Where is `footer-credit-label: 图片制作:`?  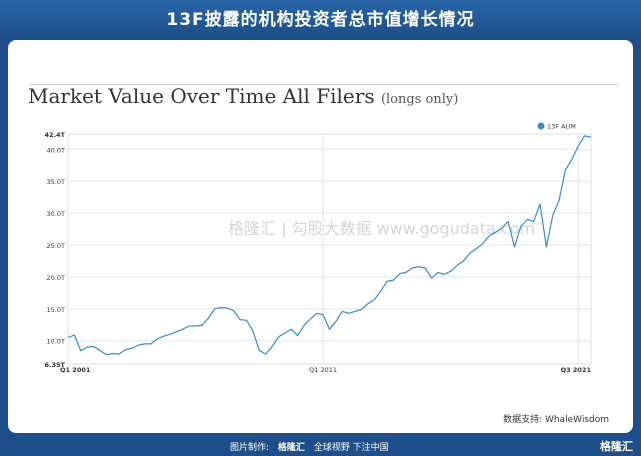
footer-credit-label: 图片制作: is located at coordinates (250, 448).